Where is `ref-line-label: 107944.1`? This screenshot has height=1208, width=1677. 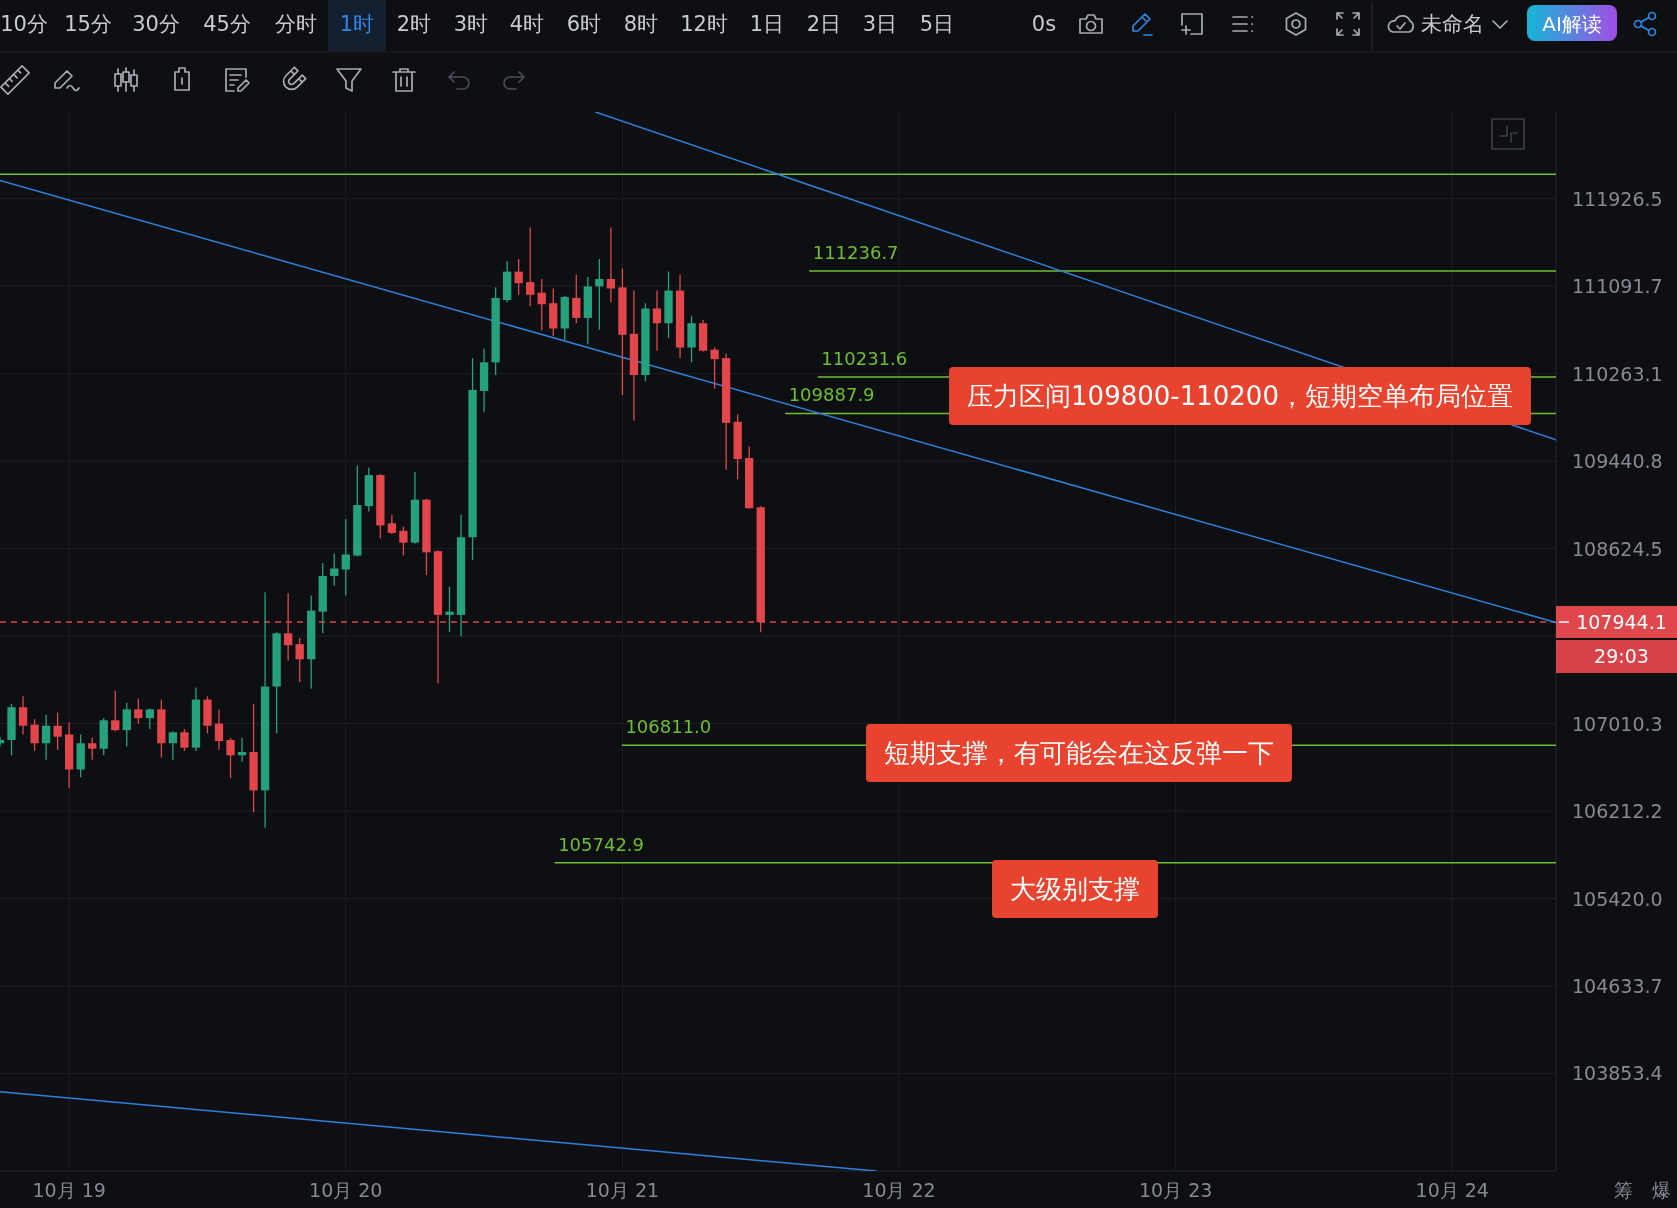 ref-line-label: 107944.1 is located at coordinates (1621, 622).